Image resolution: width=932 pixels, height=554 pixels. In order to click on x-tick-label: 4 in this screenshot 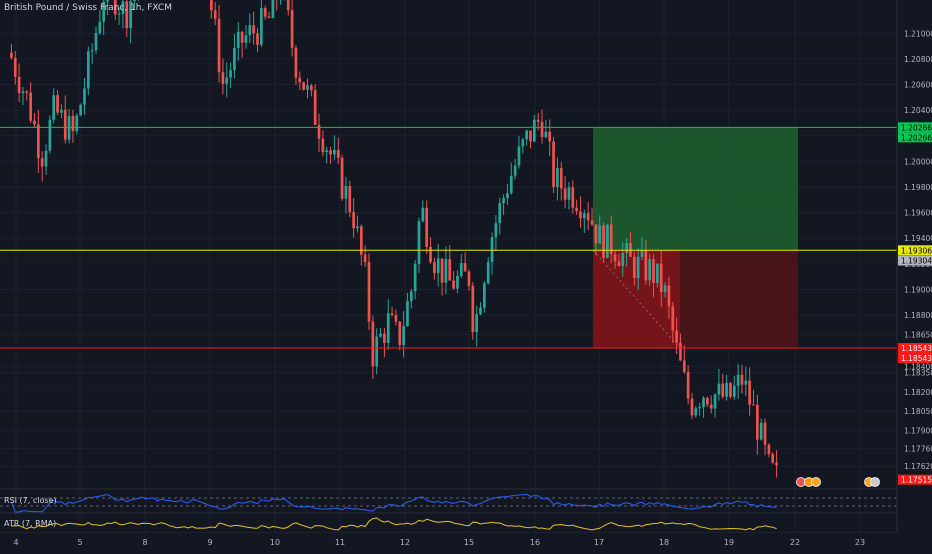, I will do `click(15, 542)`.